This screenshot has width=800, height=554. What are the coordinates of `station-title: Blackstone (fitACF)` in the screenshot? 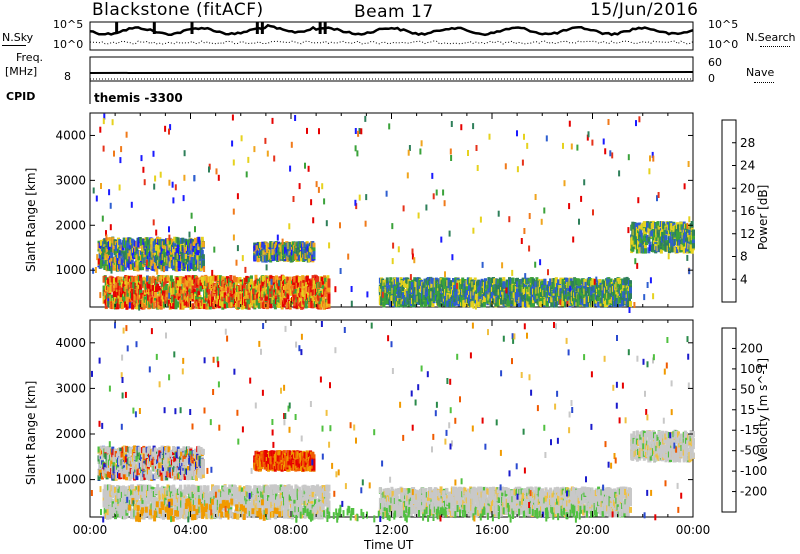 It's located at (178, 10).